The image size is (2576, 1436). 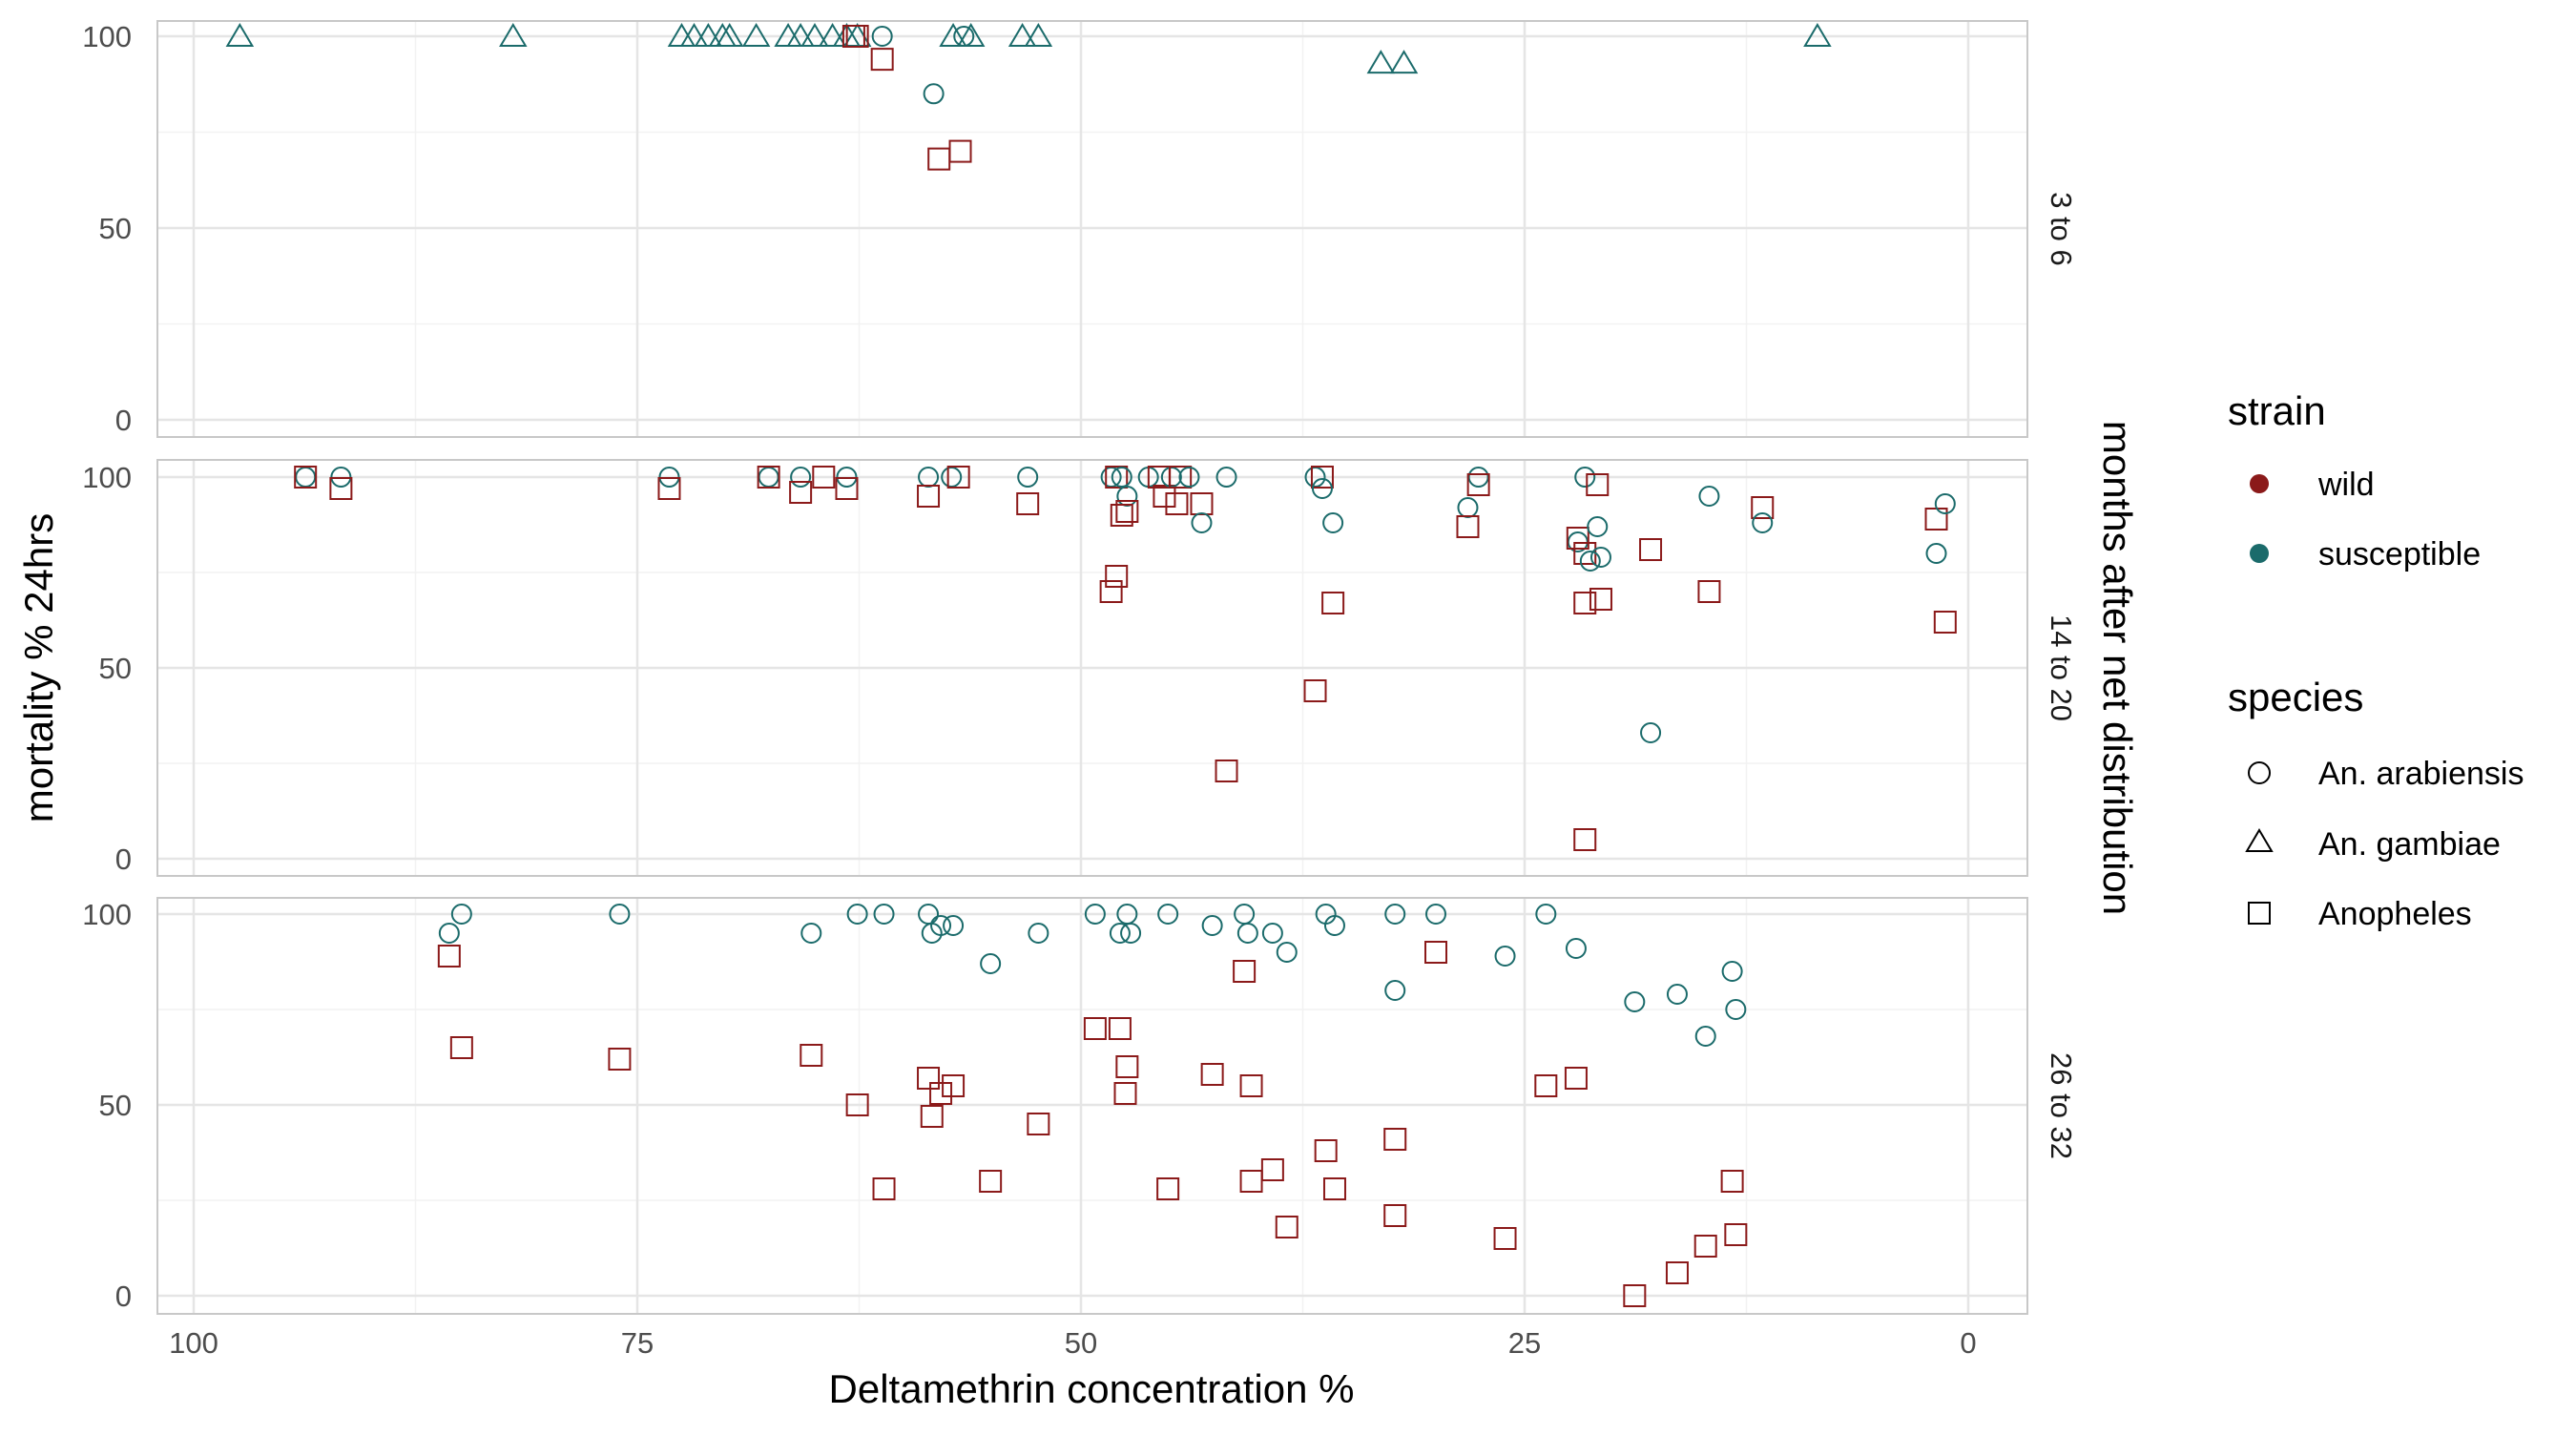 What do you see at coordinates (2117, 668) in the screenshot?
I see `facet-axis-title: months after net distribution` at bounding box center [2117, 668].